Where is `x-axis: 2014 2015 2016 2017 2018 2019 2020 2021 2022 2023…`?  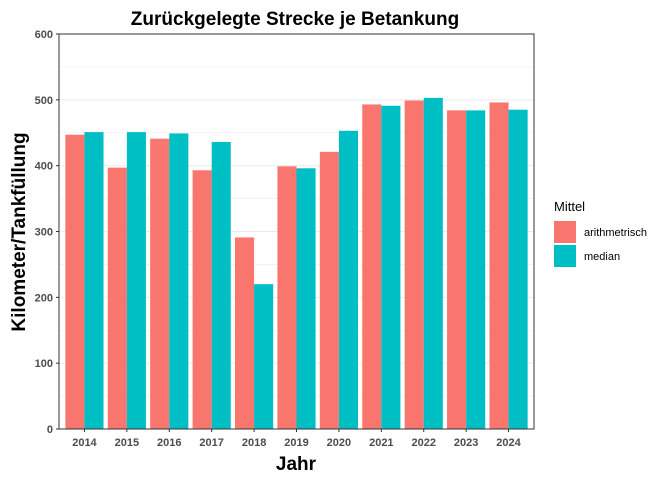
x-axis: 2014 2015 2016 2017 2018 2019 2020 2021 2022 2023… is located at coordinates (297, 439).